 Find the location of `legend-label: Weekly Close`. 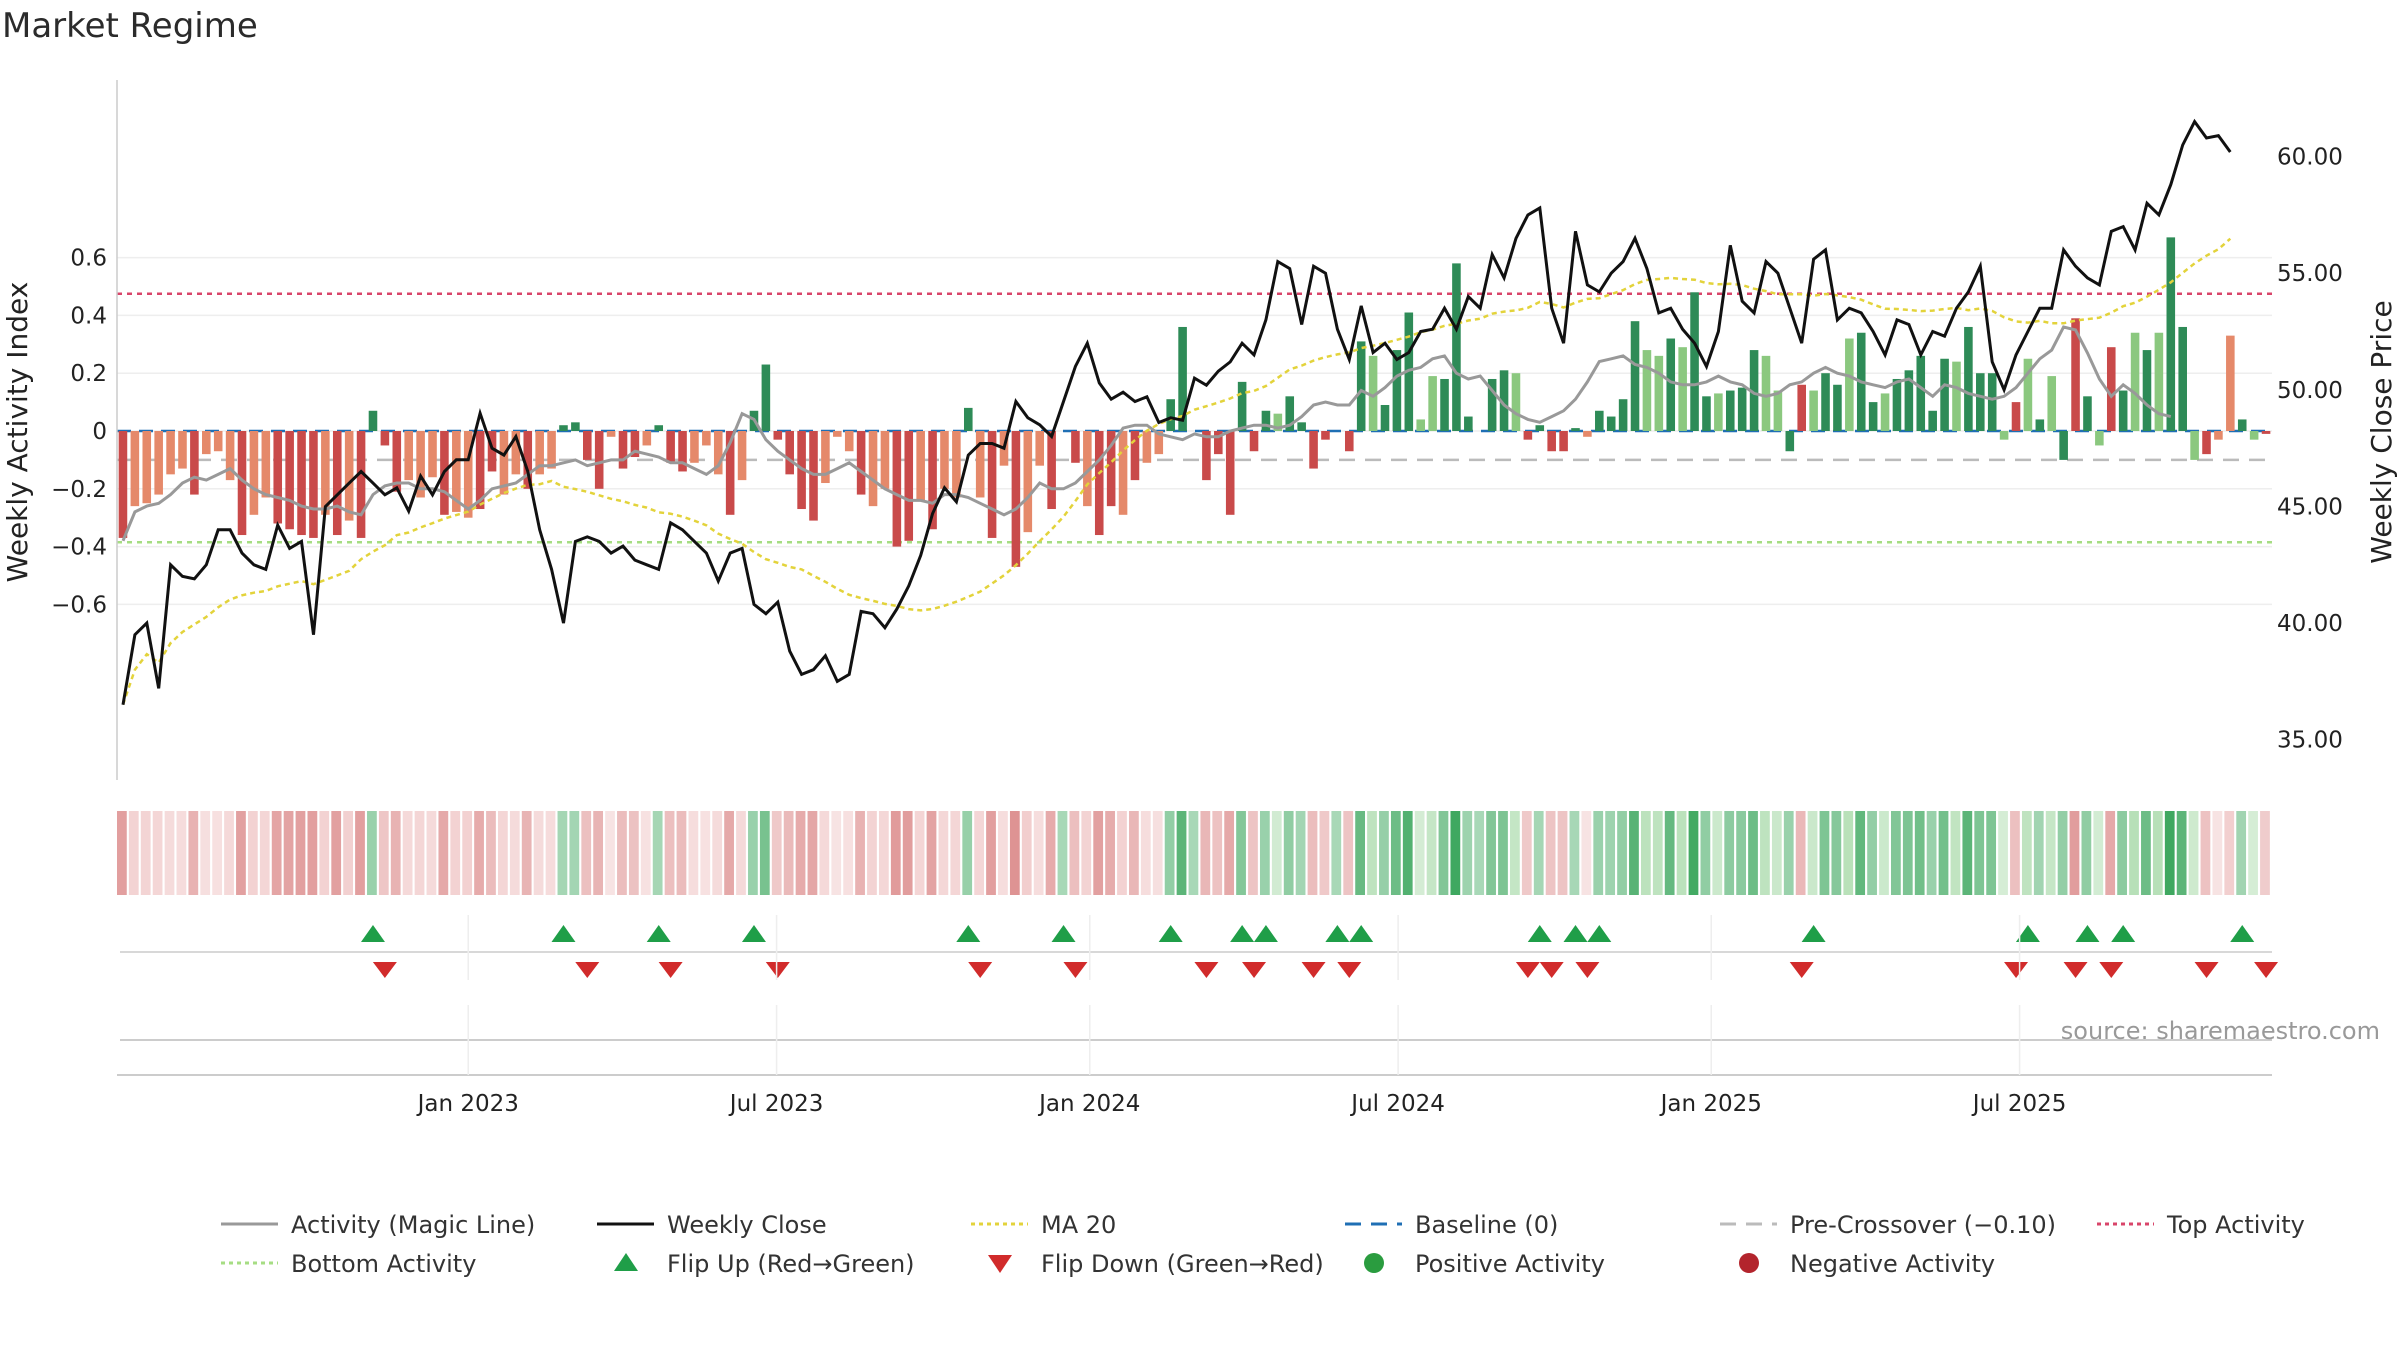

legend-label: Weekly Close is located at coordinates (747, 1225).